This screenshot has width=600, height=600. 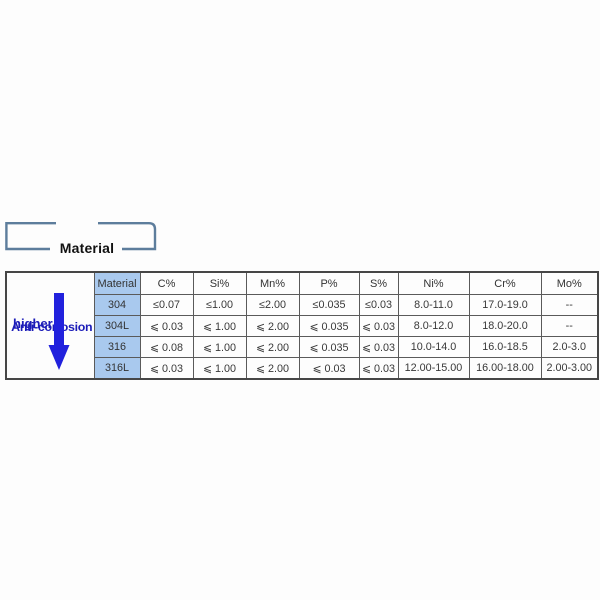 I want to click on spec-cell: 12.00-15.00, so click(x=433, y=368).